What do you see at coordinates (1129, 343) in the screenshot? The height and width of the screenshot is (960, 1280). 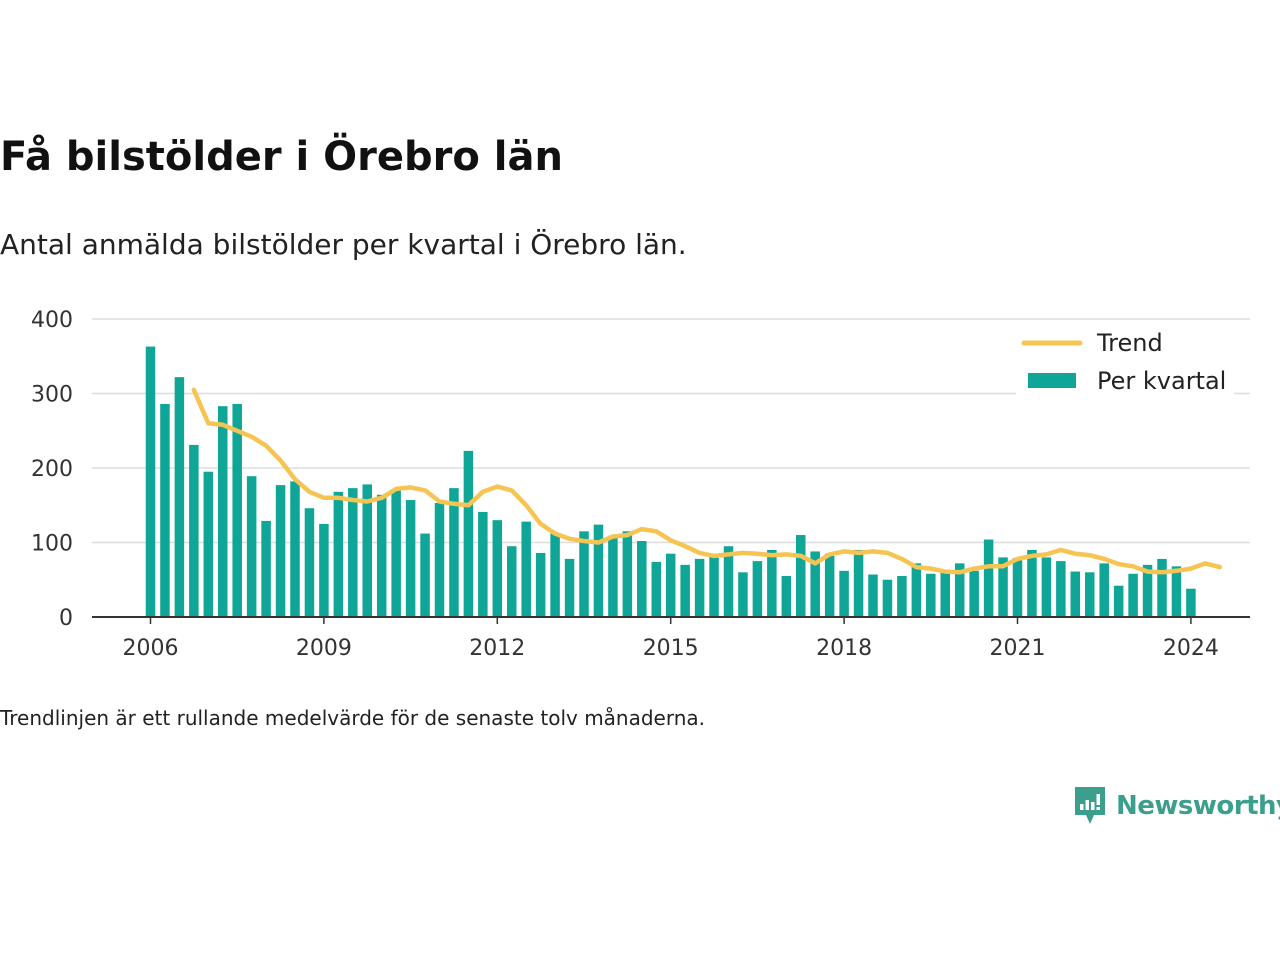 I see `legend-trend-label: Trend` at bounding box center [1129, 343].